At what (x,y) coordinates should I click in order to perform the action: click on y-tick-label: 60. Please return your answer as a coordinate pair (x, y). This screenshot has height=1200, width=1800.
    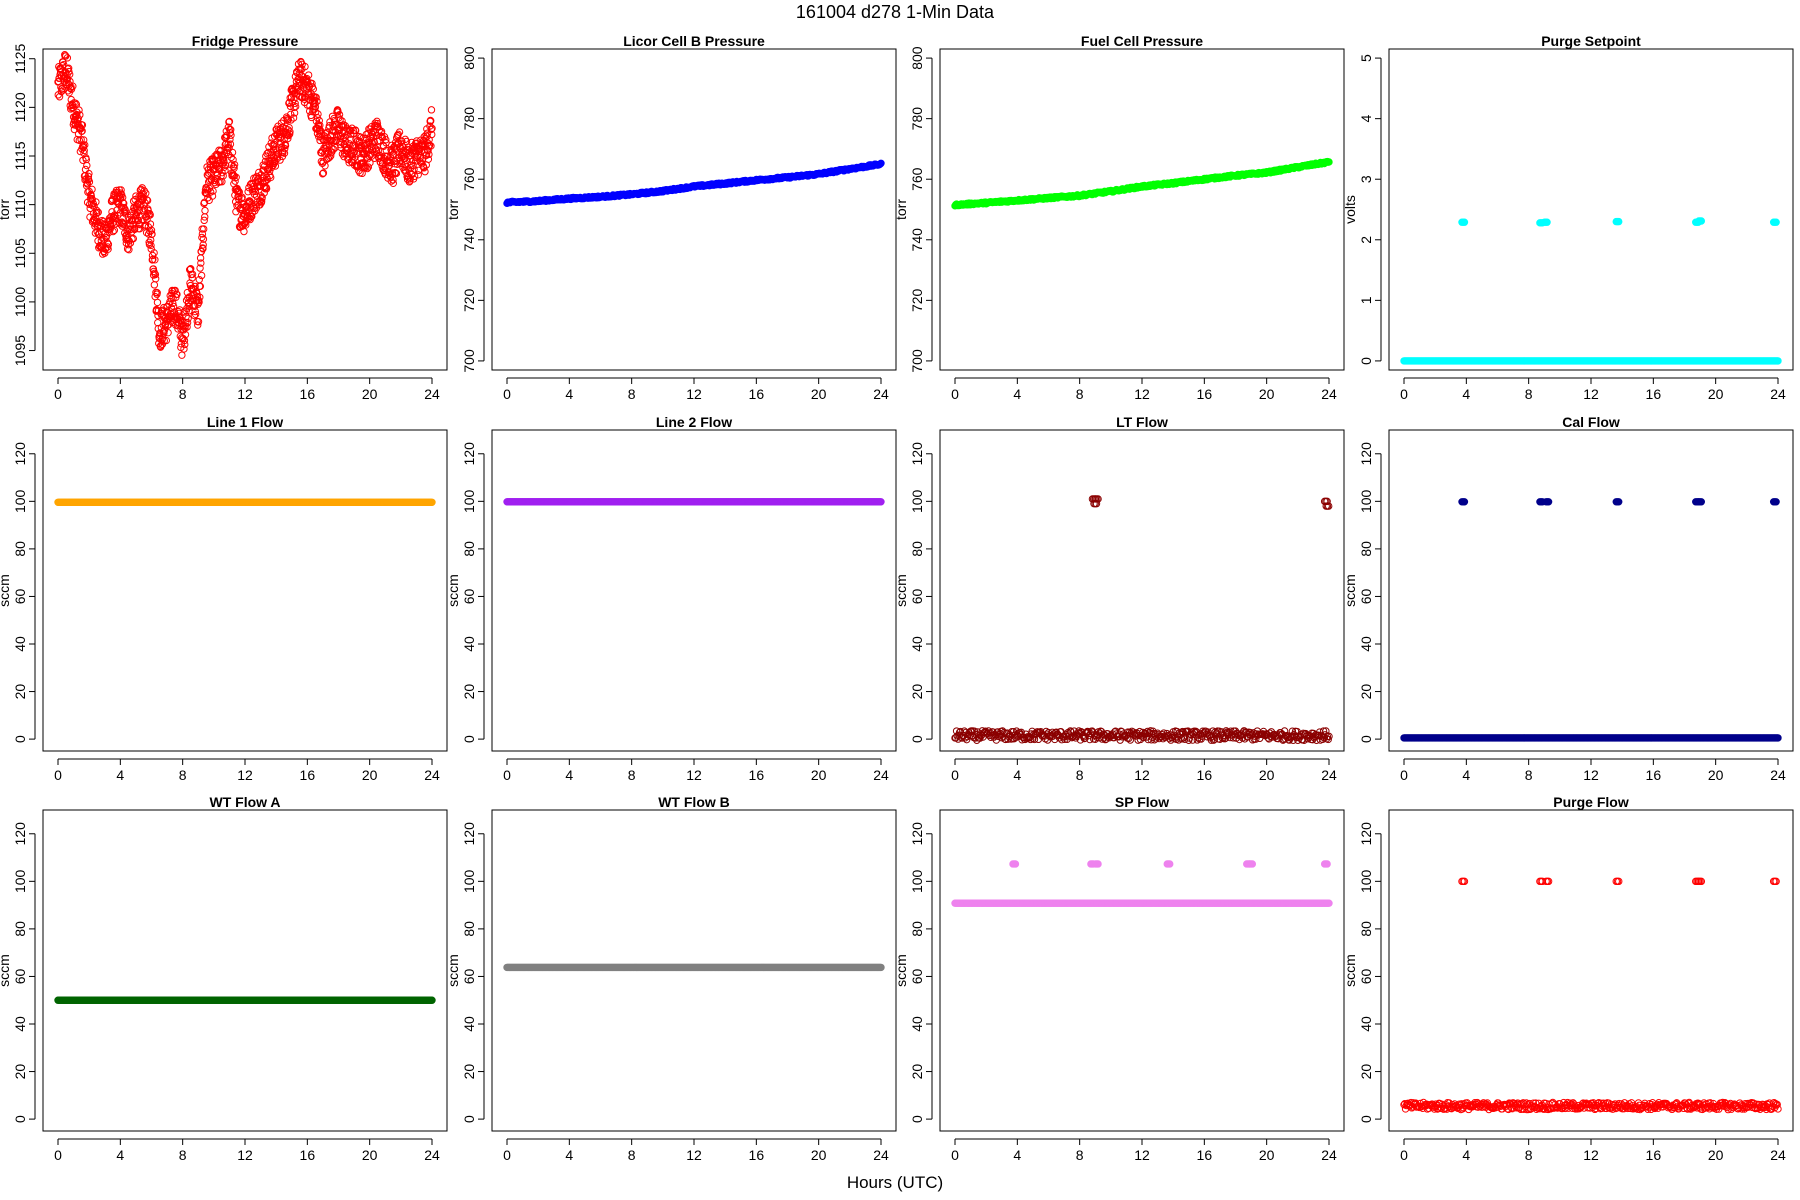
    Looking at the image, I should click on (917, 596).